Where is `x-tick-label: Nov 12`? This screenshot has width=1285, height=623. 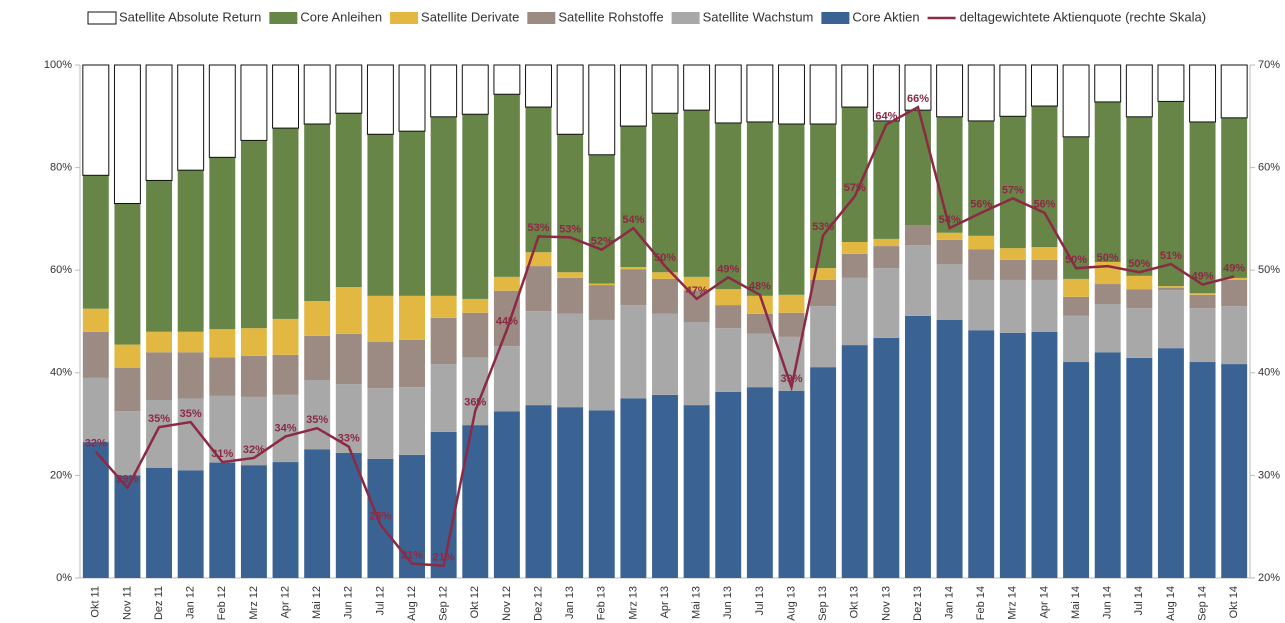
x-tick-label: Nov 12 is located at coordinates (507, 603).